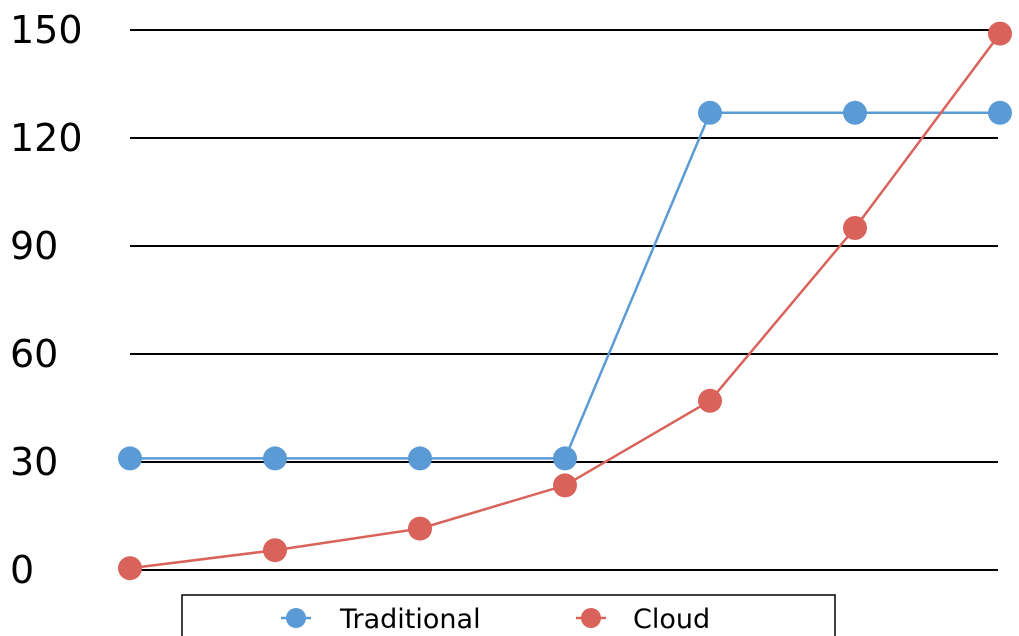 This screenshot has width=1019, height=636. What do you see at coordinates (296, 618) in the screenshot?
I see `legend-swatch-marker-traditional` at bounding box center [296, 618].